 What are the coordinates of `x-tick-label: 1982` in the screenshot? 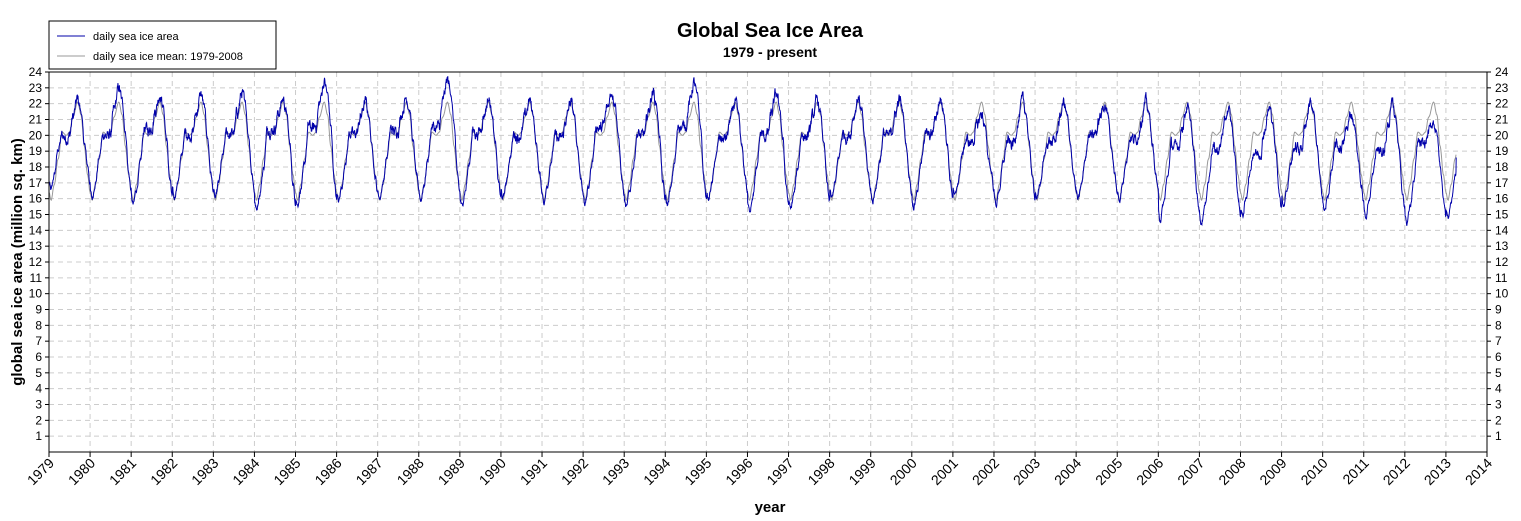 It's located at (163, 471).